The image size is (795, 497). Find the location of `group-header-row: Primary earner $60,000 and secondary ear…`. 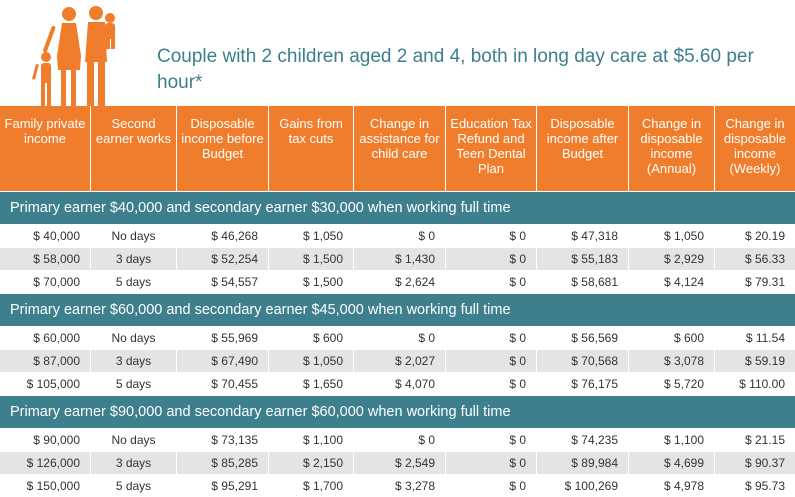

group-header-row: Primary earner $60,000 and secondary ear… is located at coordinates (397, 309).